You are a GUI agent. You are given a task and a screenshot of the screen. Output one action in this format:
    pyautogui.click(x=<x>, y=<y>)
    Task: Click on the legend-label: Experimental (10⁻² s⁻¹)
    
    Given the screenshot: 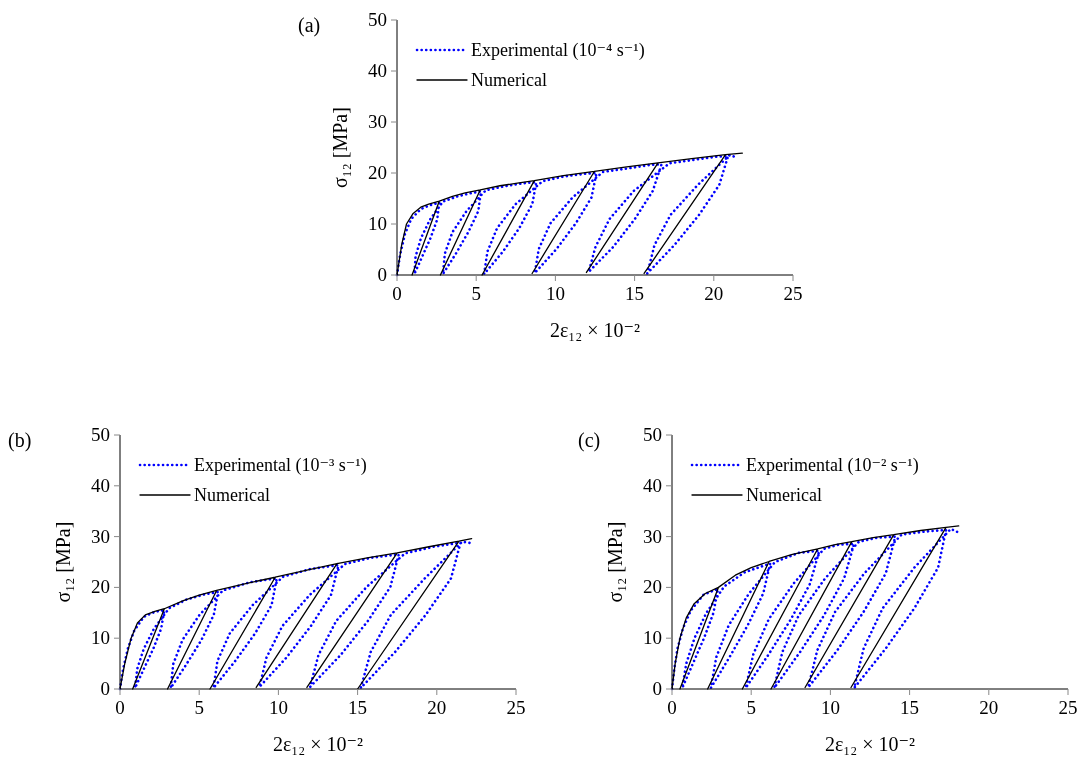 What is the action you would take?
    pyautogui.click(x=832, y=465)
    